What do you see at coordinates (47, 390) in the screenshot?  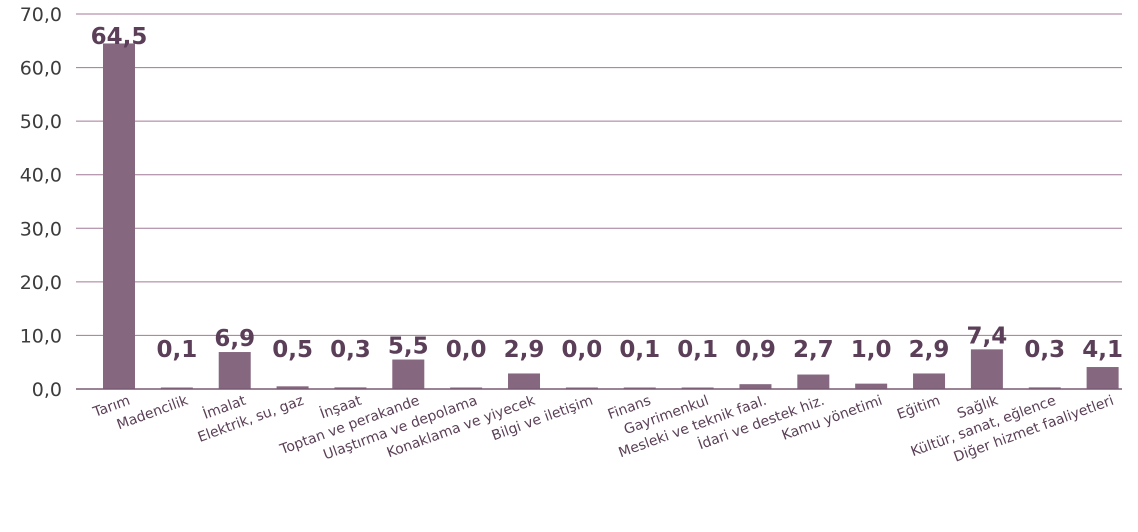 I see `y-tick-label: 0,0` at bounding box center [47, 390].